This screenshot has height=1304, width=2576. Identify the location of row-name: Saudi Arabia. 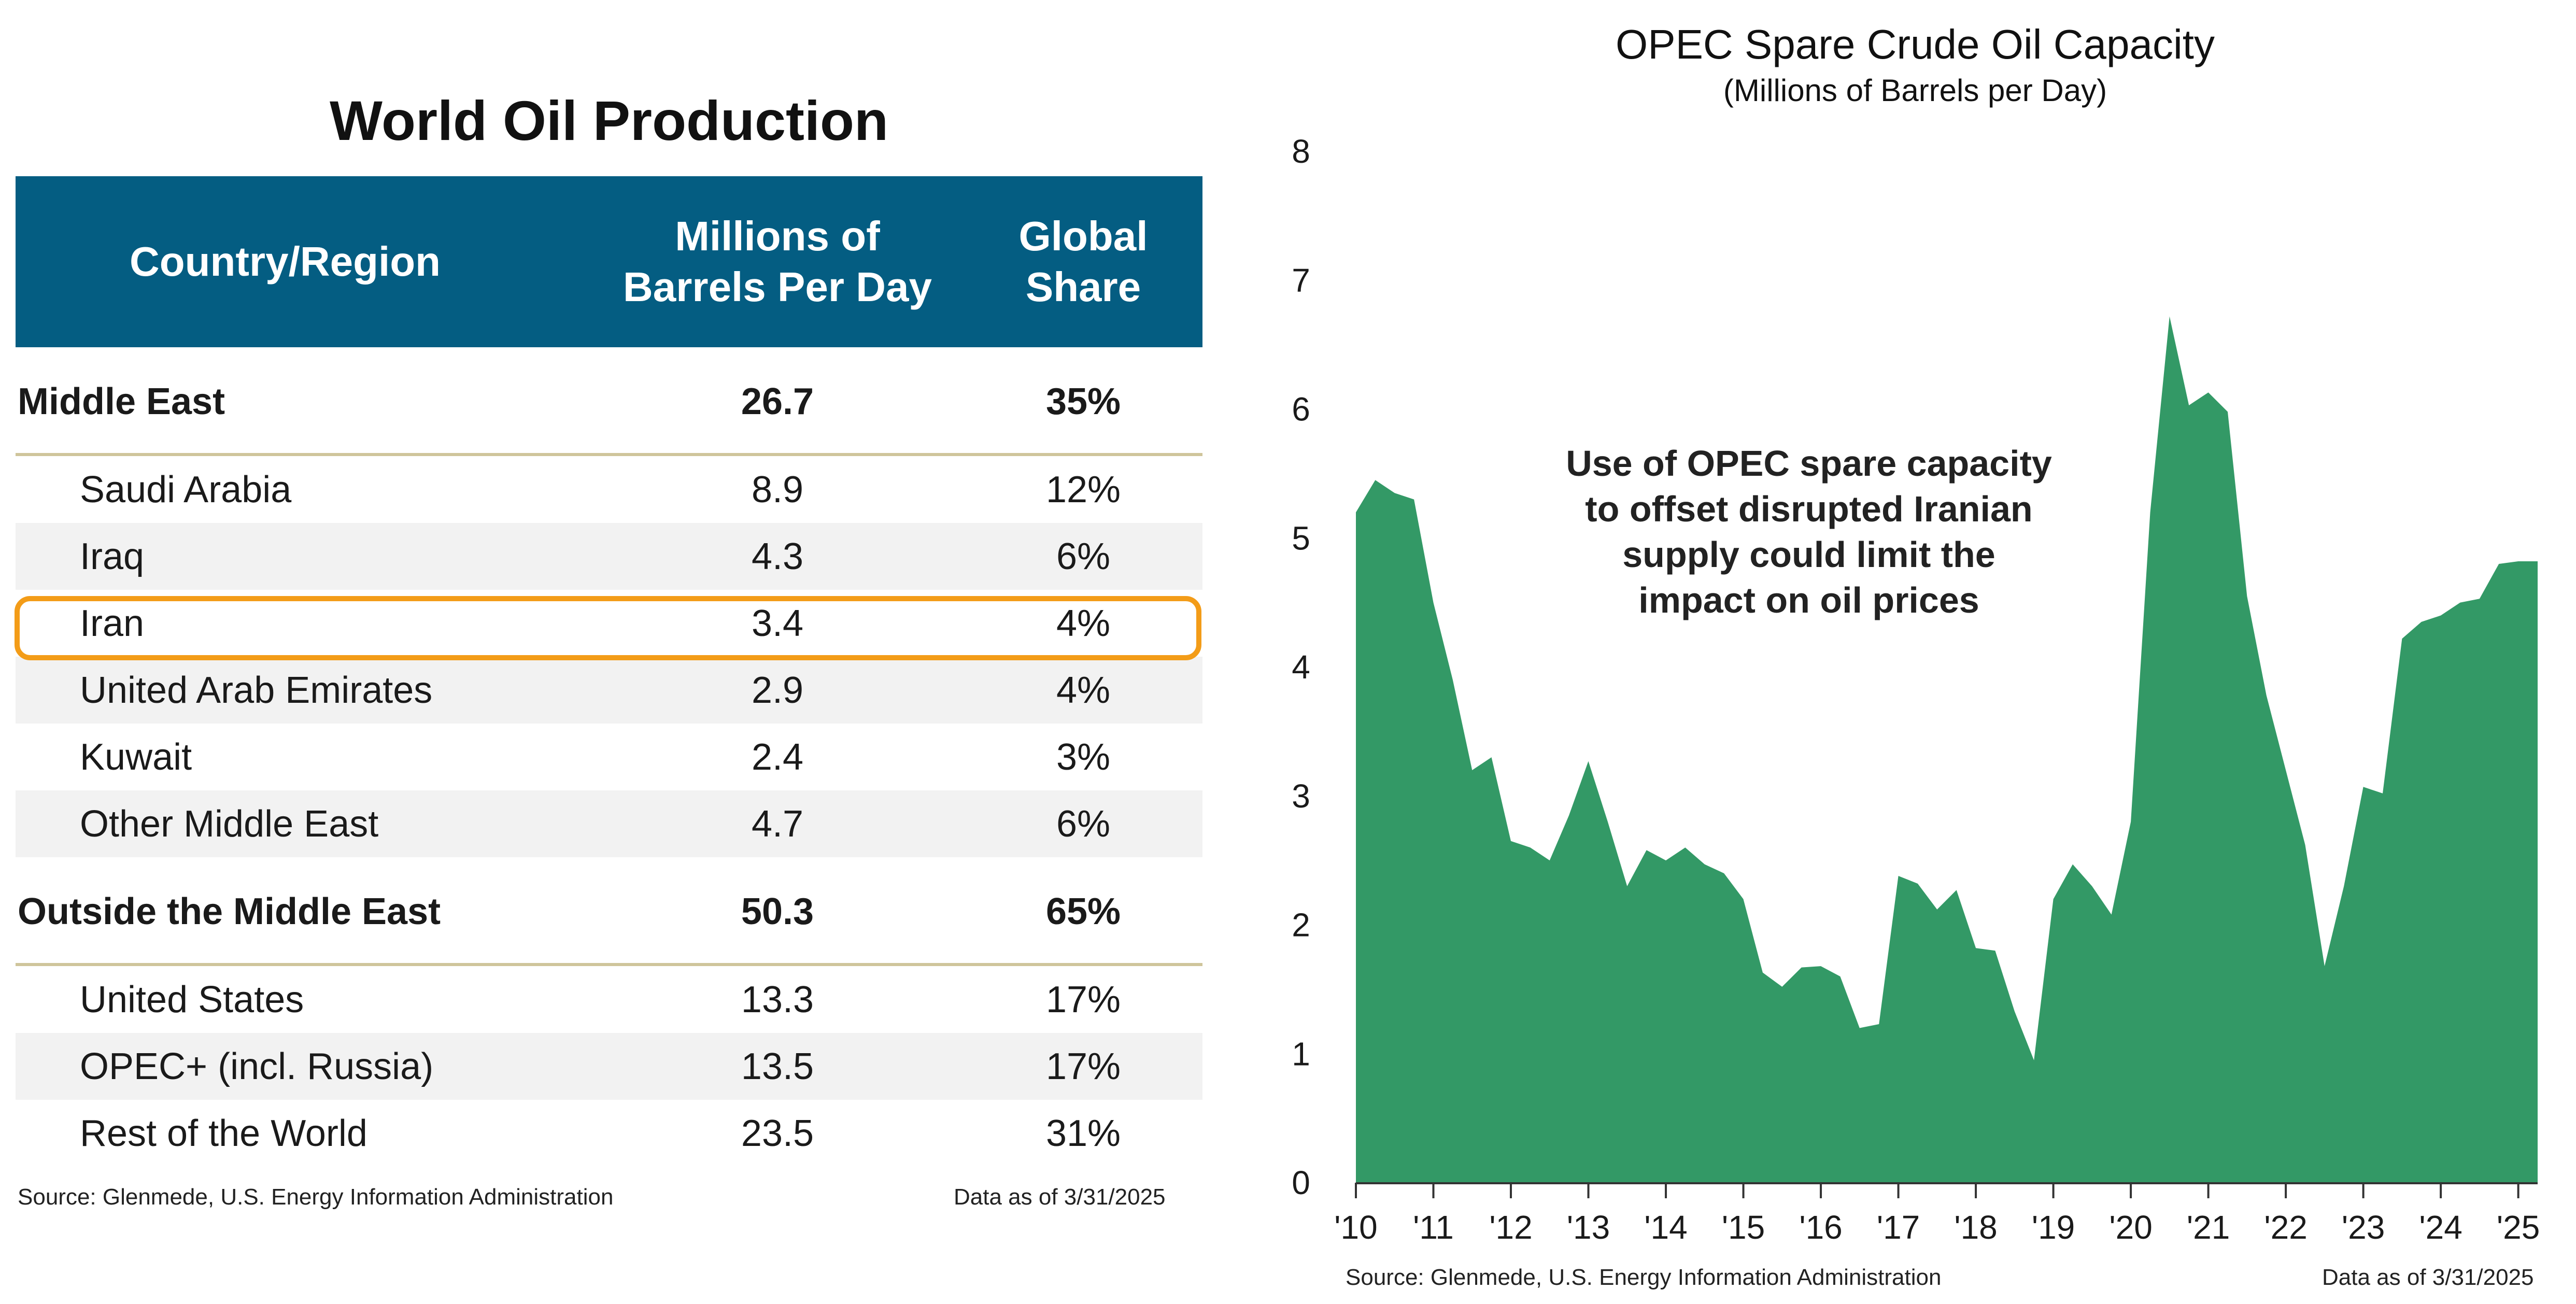
(186, 490).